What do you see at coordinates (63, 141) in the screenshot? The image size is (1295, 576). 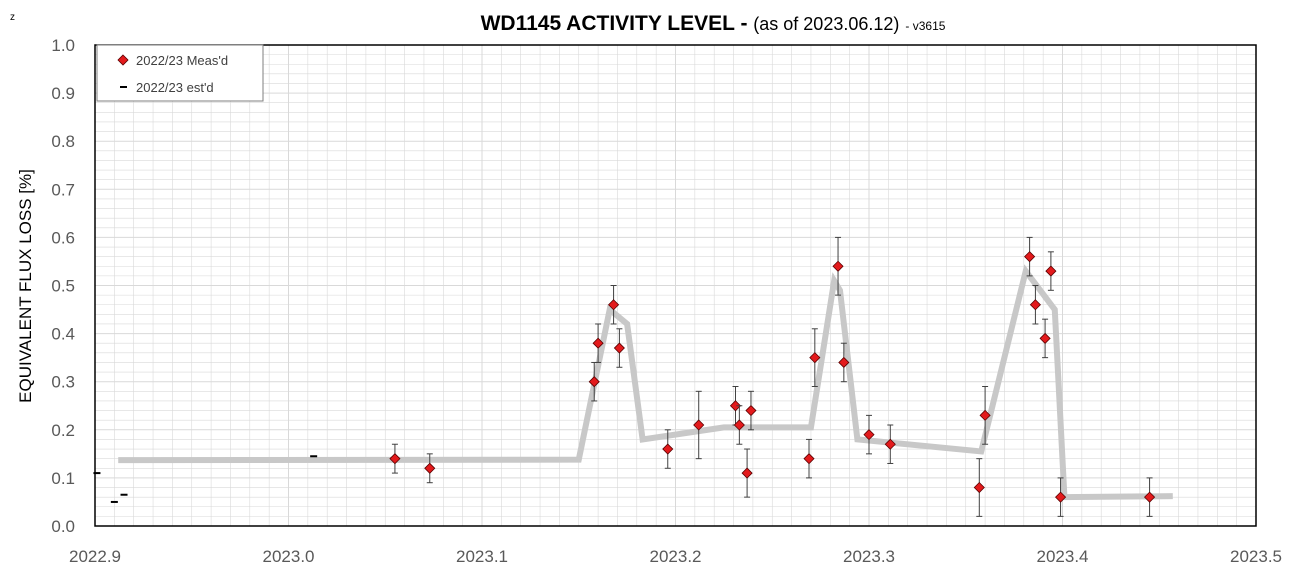 I see `y-tick-label: 0.8` at bounding box center [63, 141].